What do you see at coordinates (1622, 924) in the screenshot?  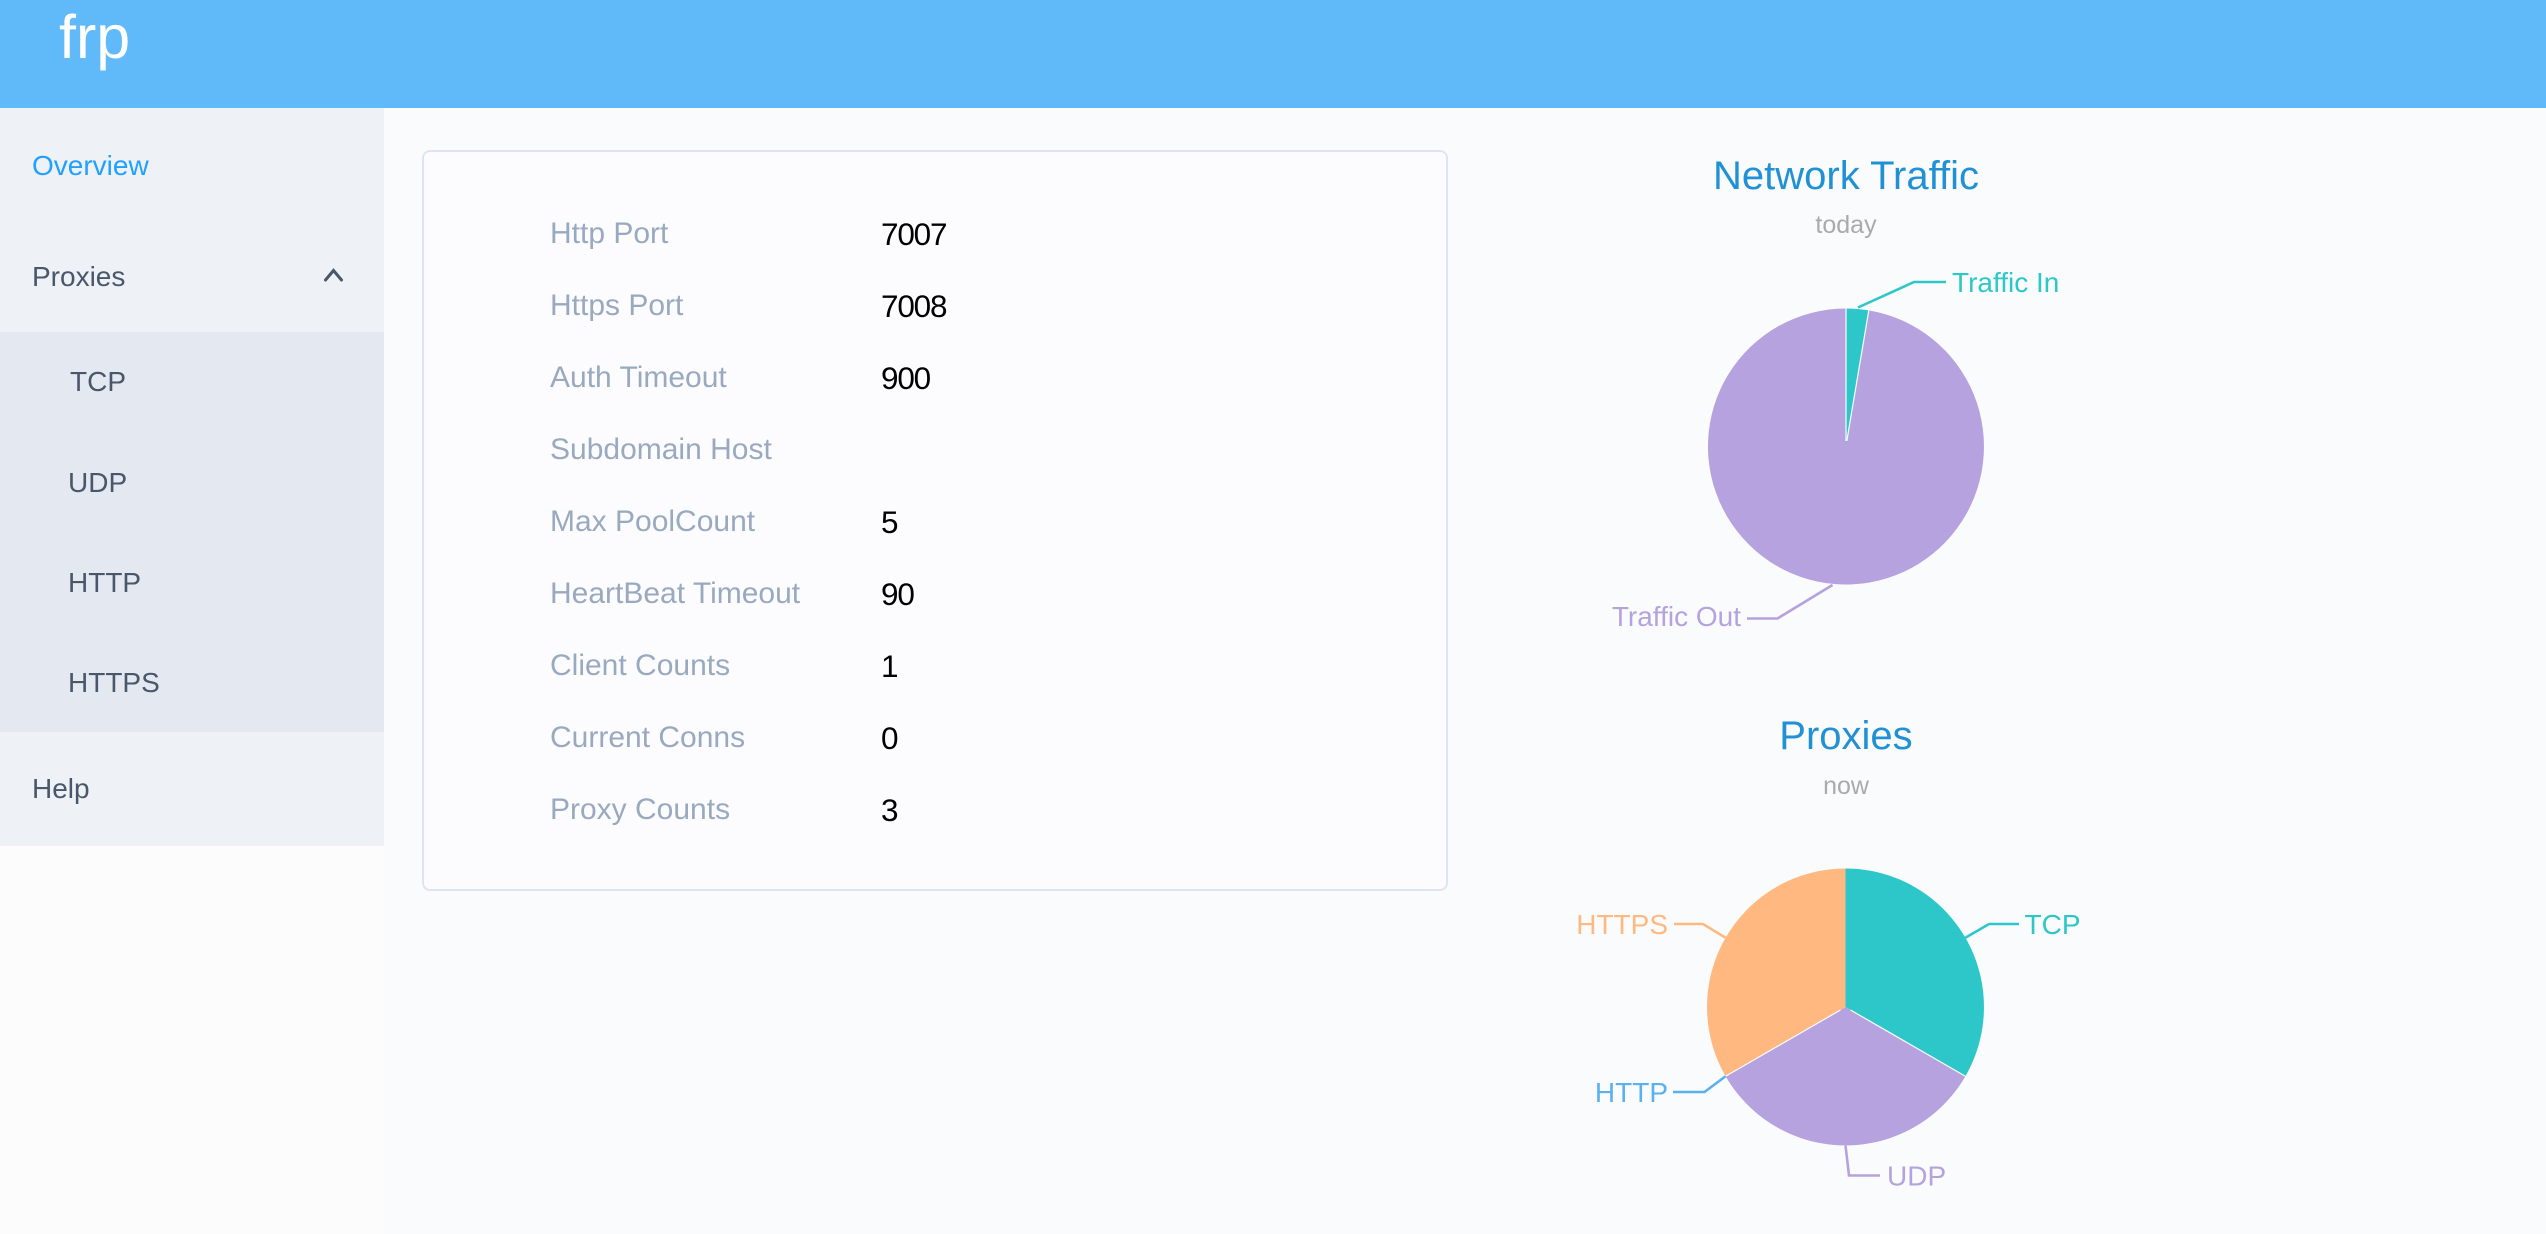 I see `svg-text: HTTPS` at bounding box center [1622, 924].